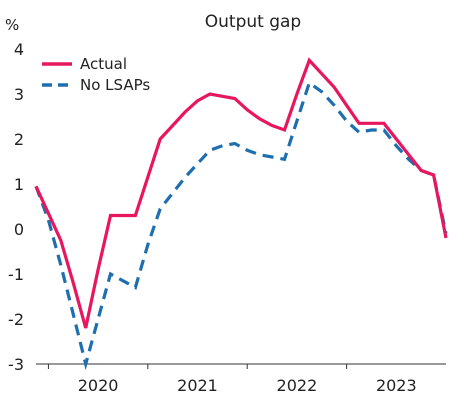 This screenshot has width=470, height=420. Describe the element at coordinates (16, 364) in the screenshot. I see `y-tick-label: -3` at that location.